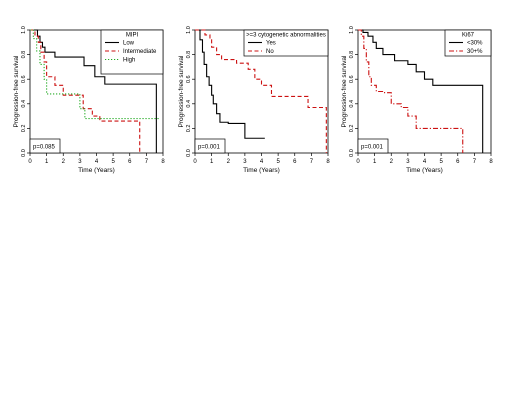 This screenshot has width=520, height=408. Describe the element at coordinates (270, 52) in the screenshot. I see `legend-entry: No` at that location.